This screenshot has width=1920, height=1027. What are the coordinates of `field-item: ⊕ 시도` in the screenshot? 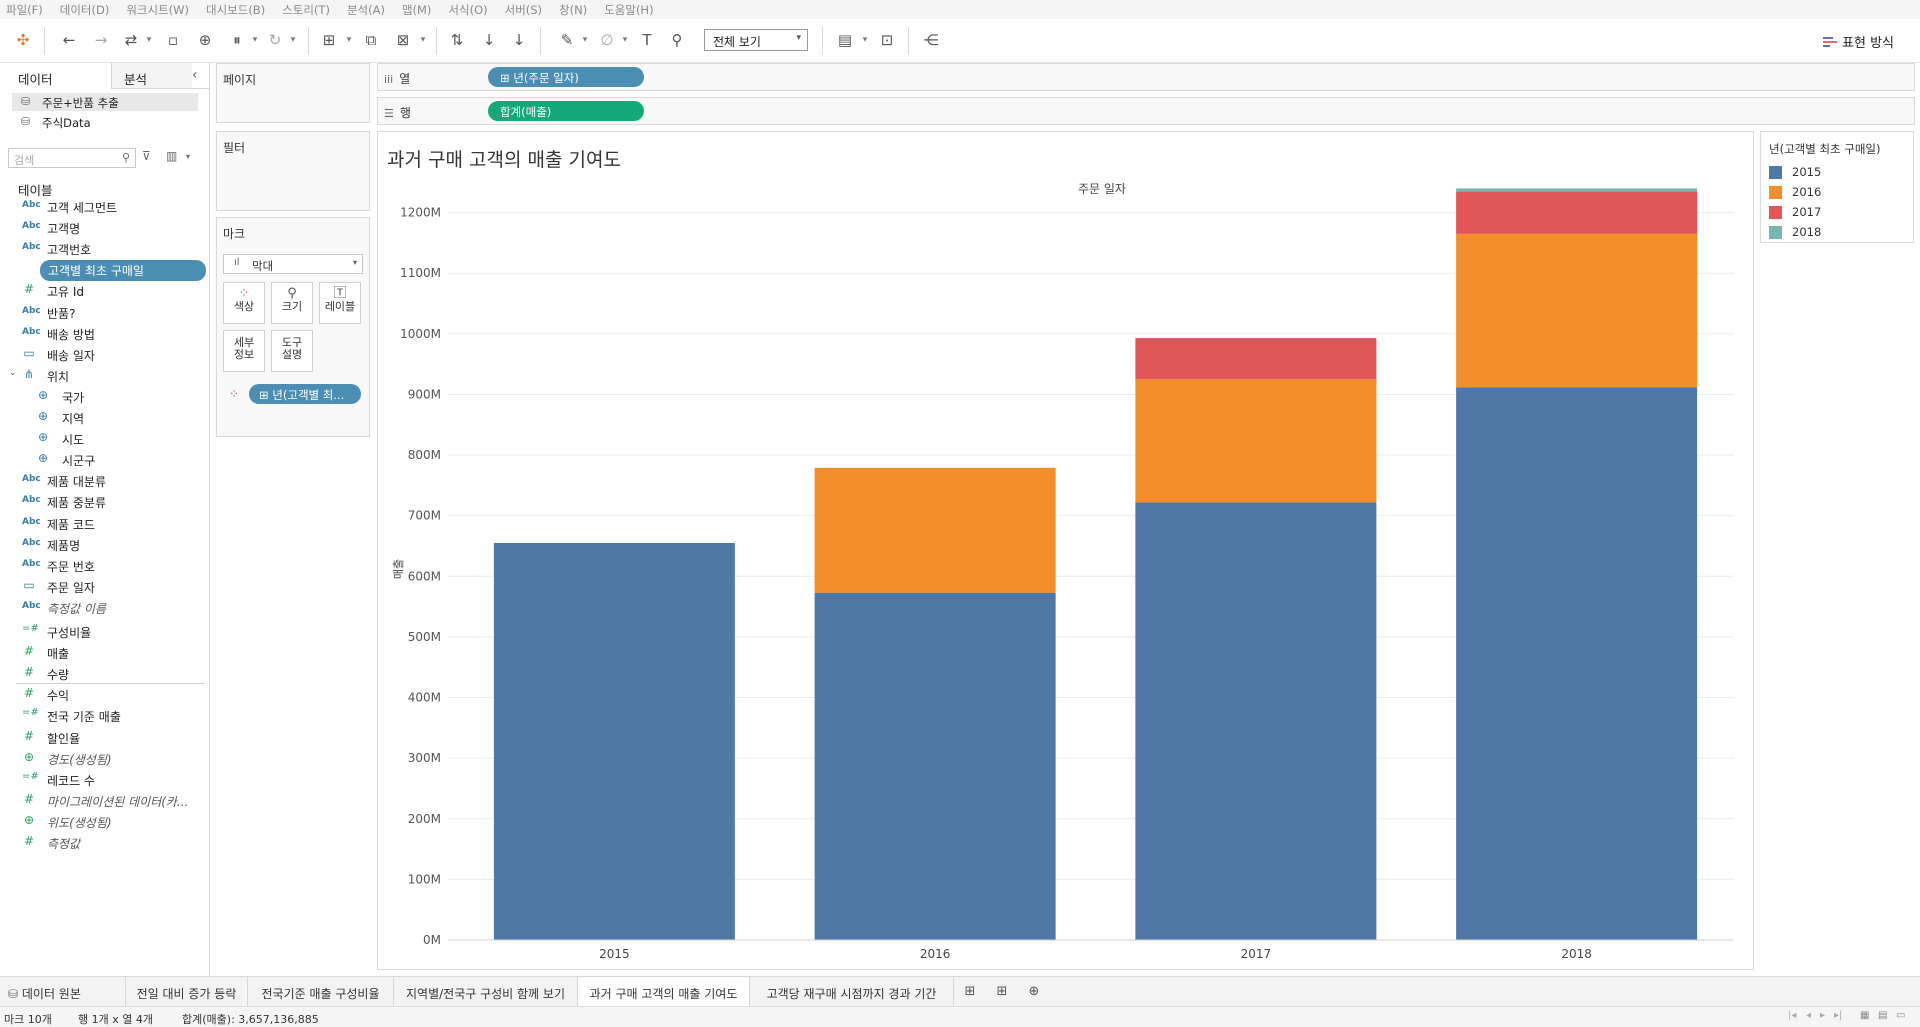 It's located at (103, 438).